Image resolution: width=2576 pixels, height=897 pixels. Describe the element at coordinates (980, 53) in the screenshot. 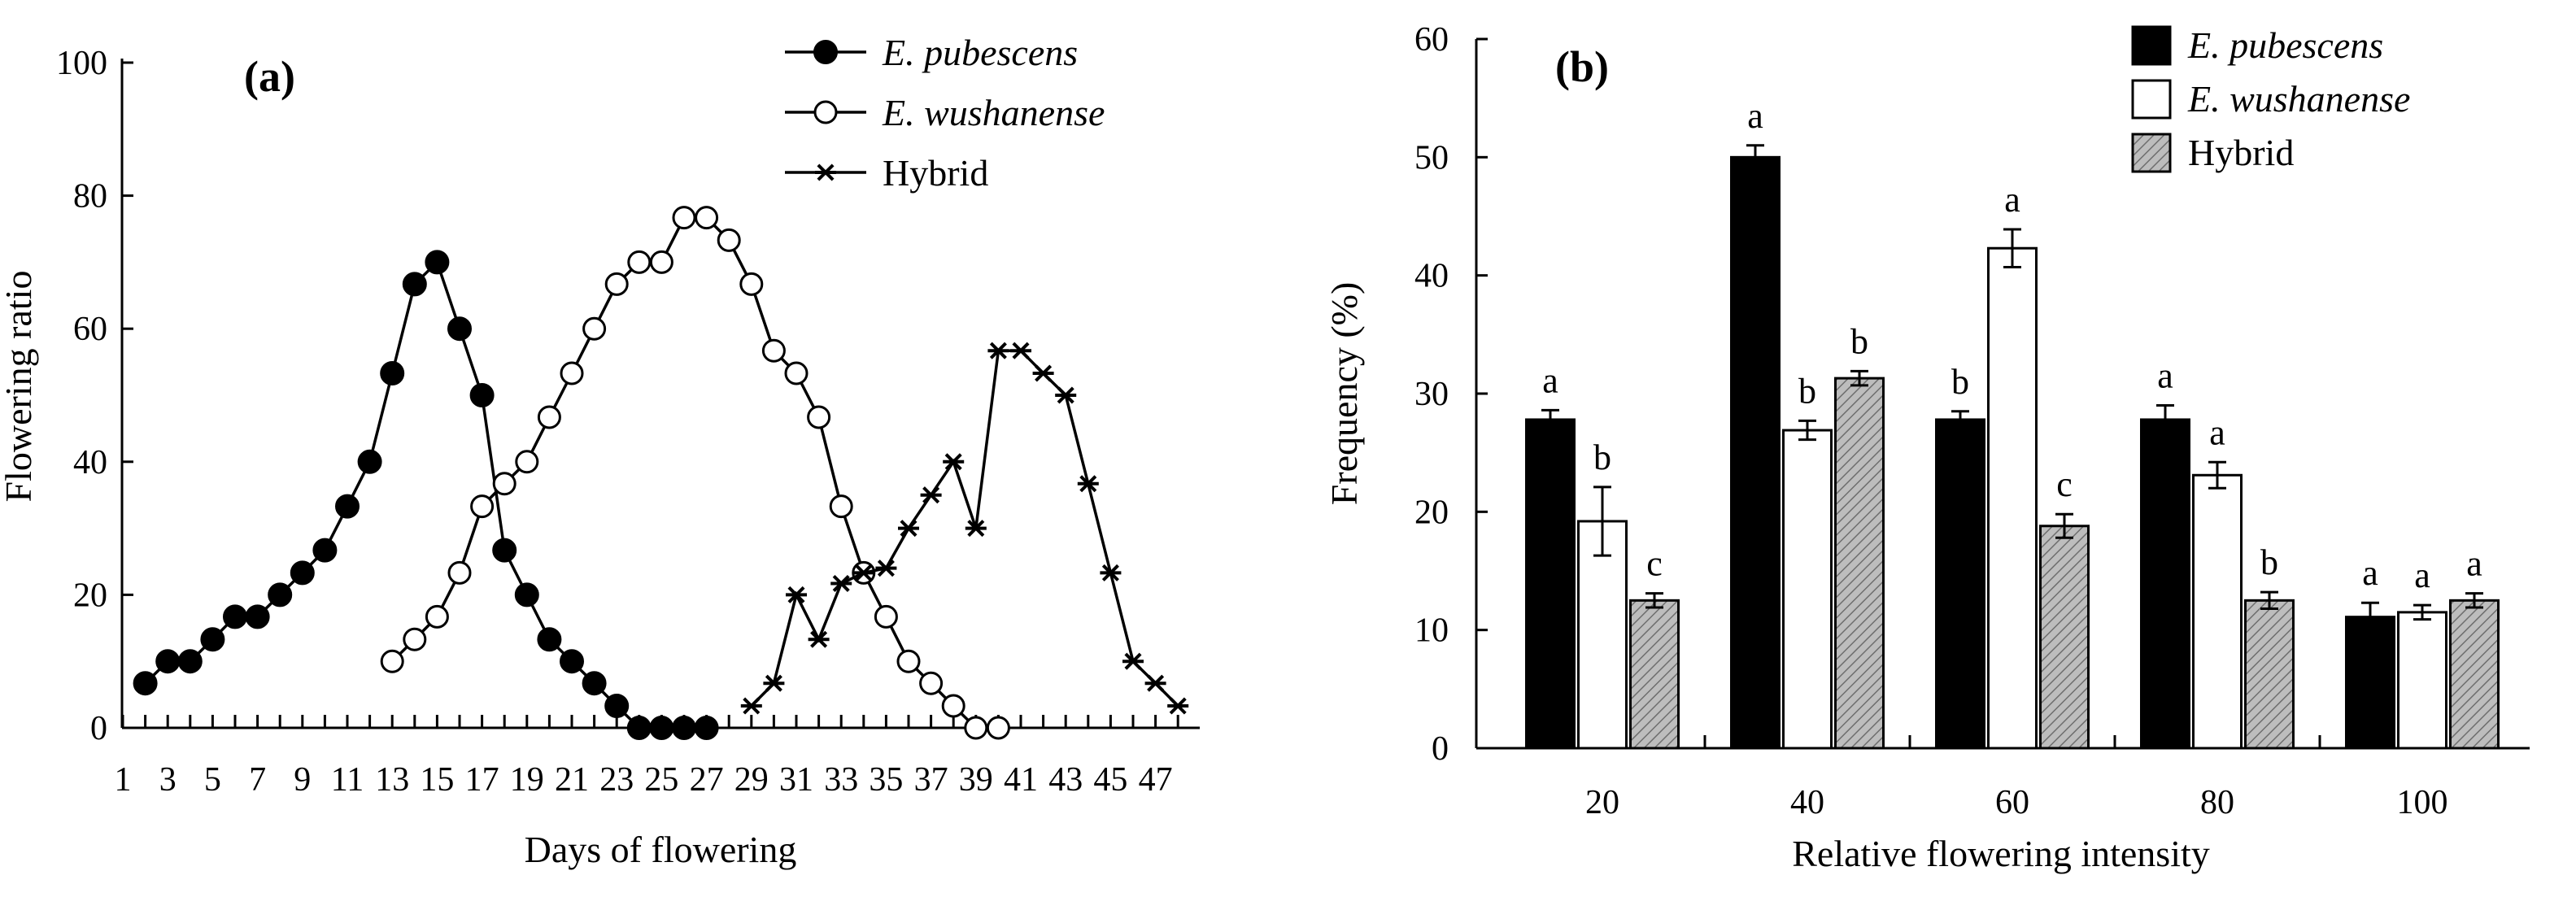

I see `legend-label-a: E. pubescens` at that location.